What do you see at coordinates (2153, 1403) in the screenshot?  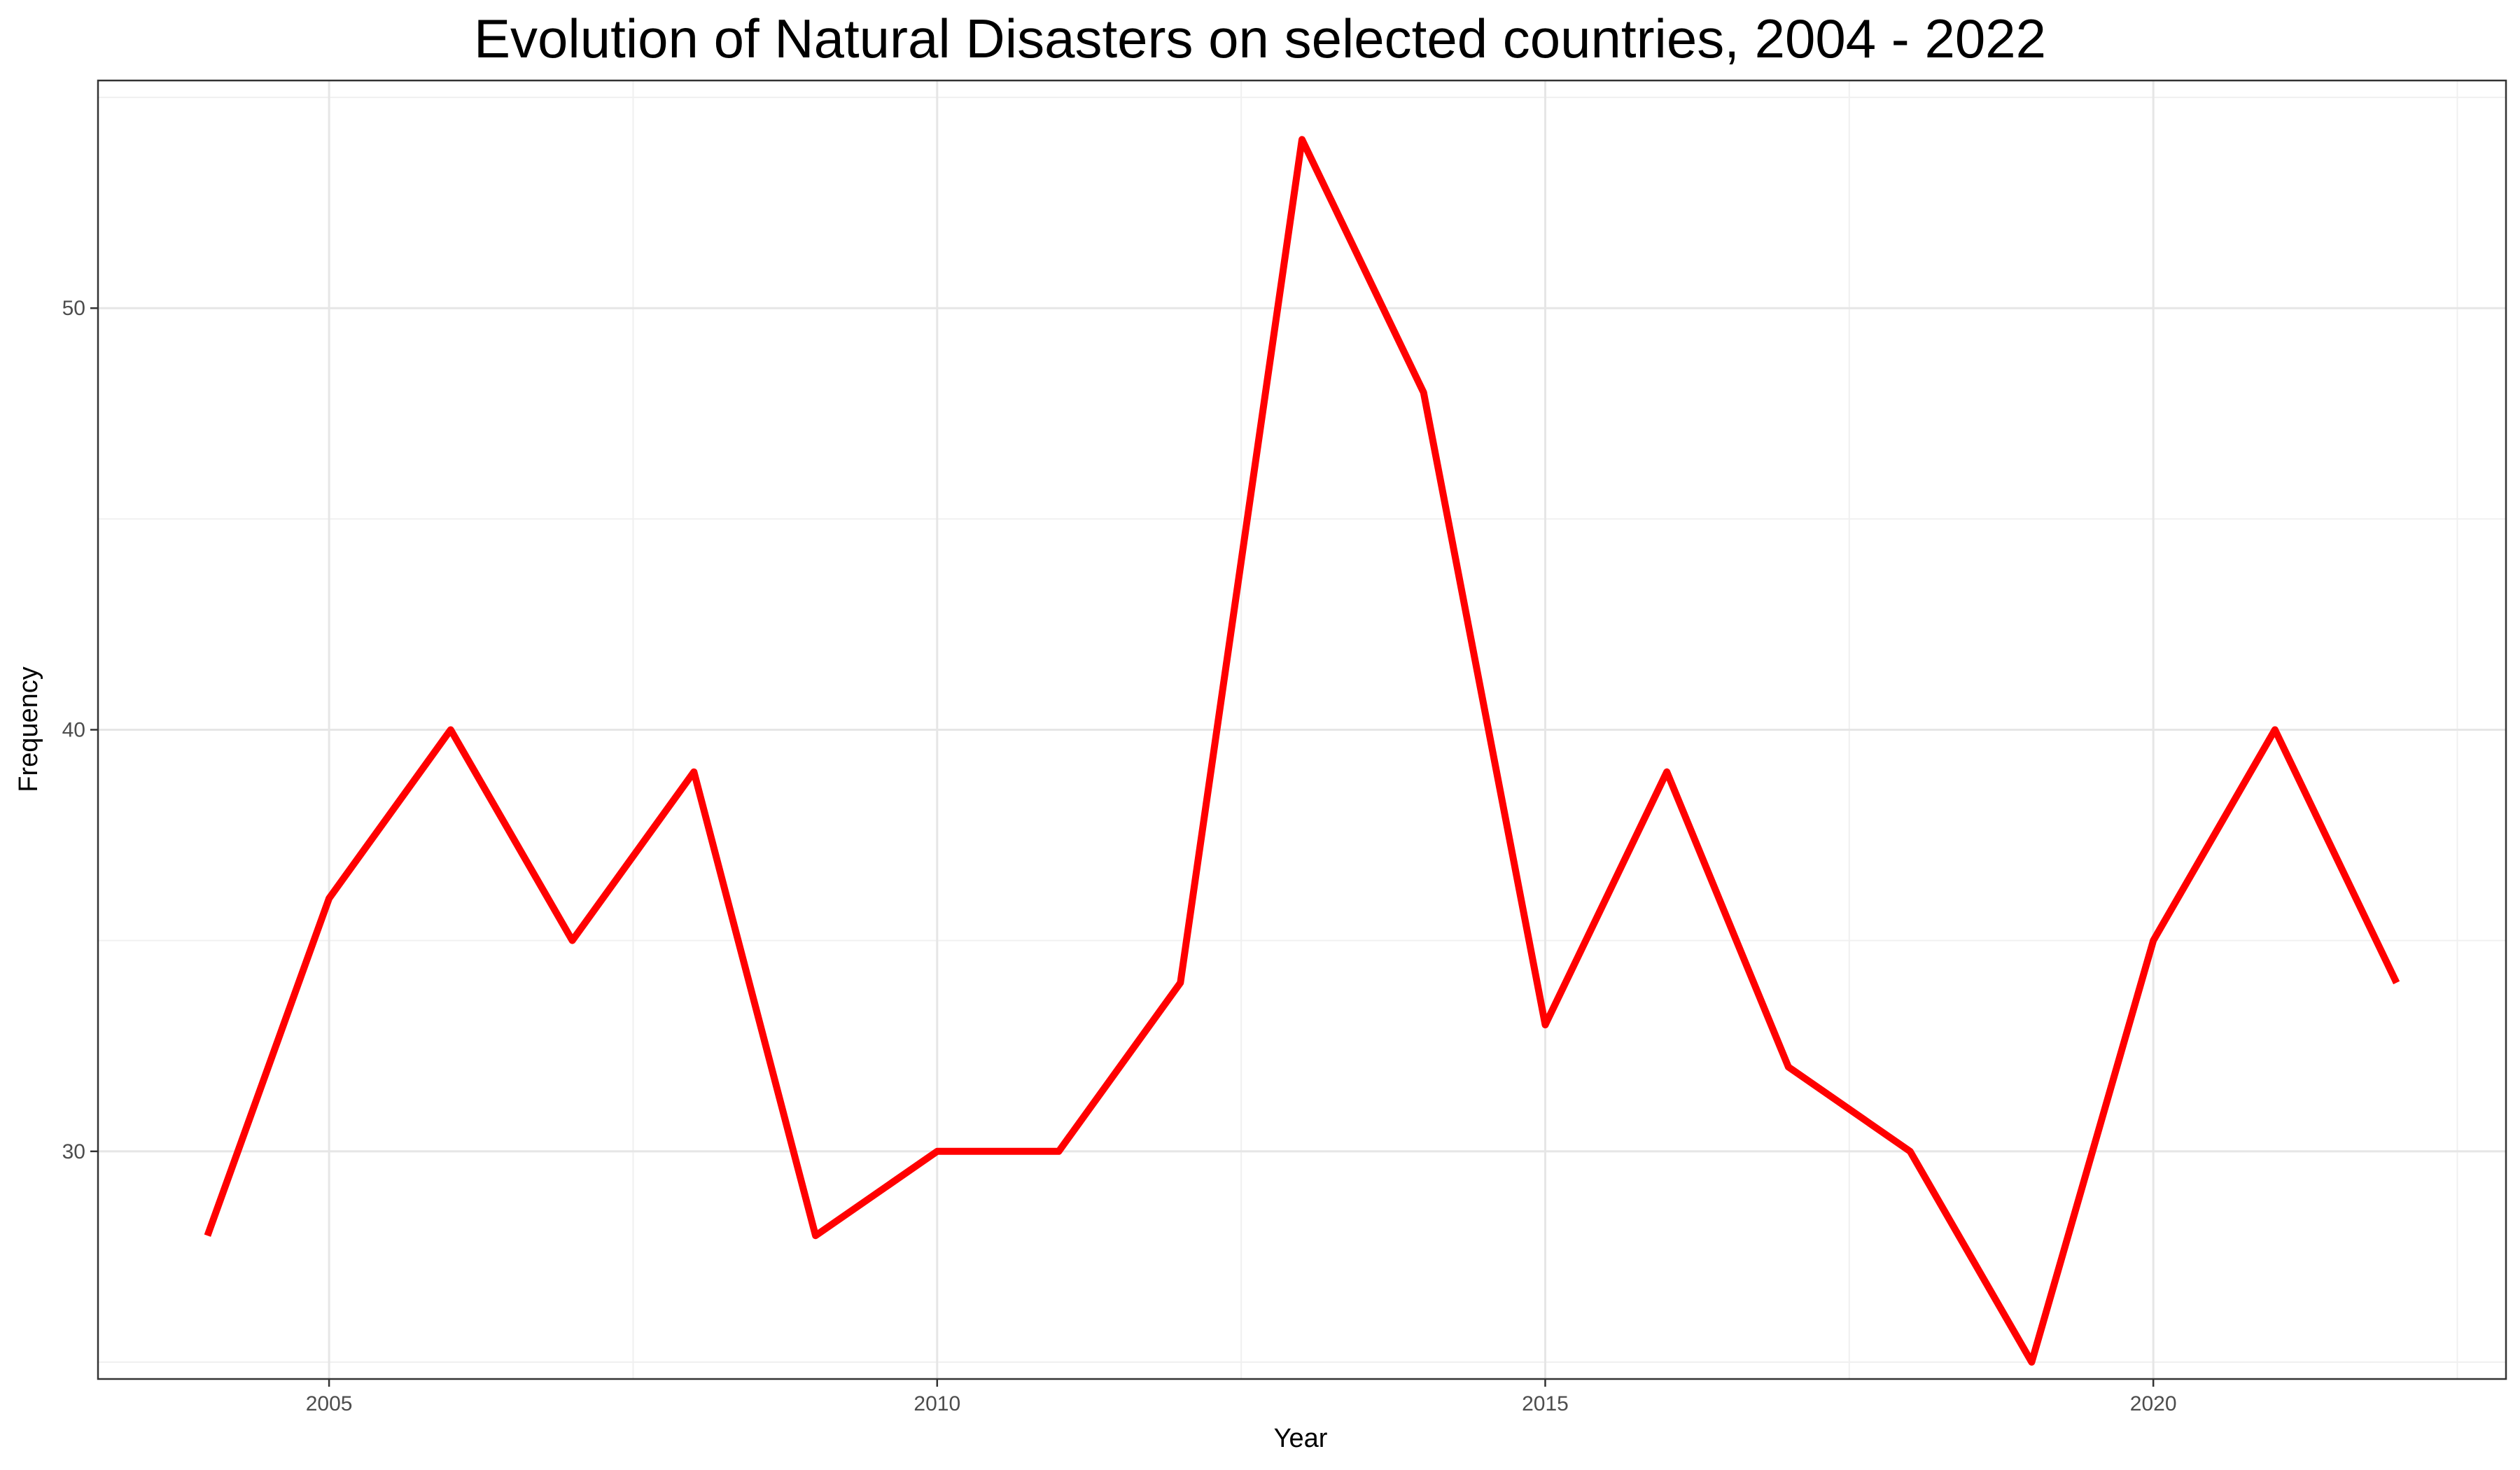 I see `x-tick-label: 2020` at bounding box center [2153, 1403].